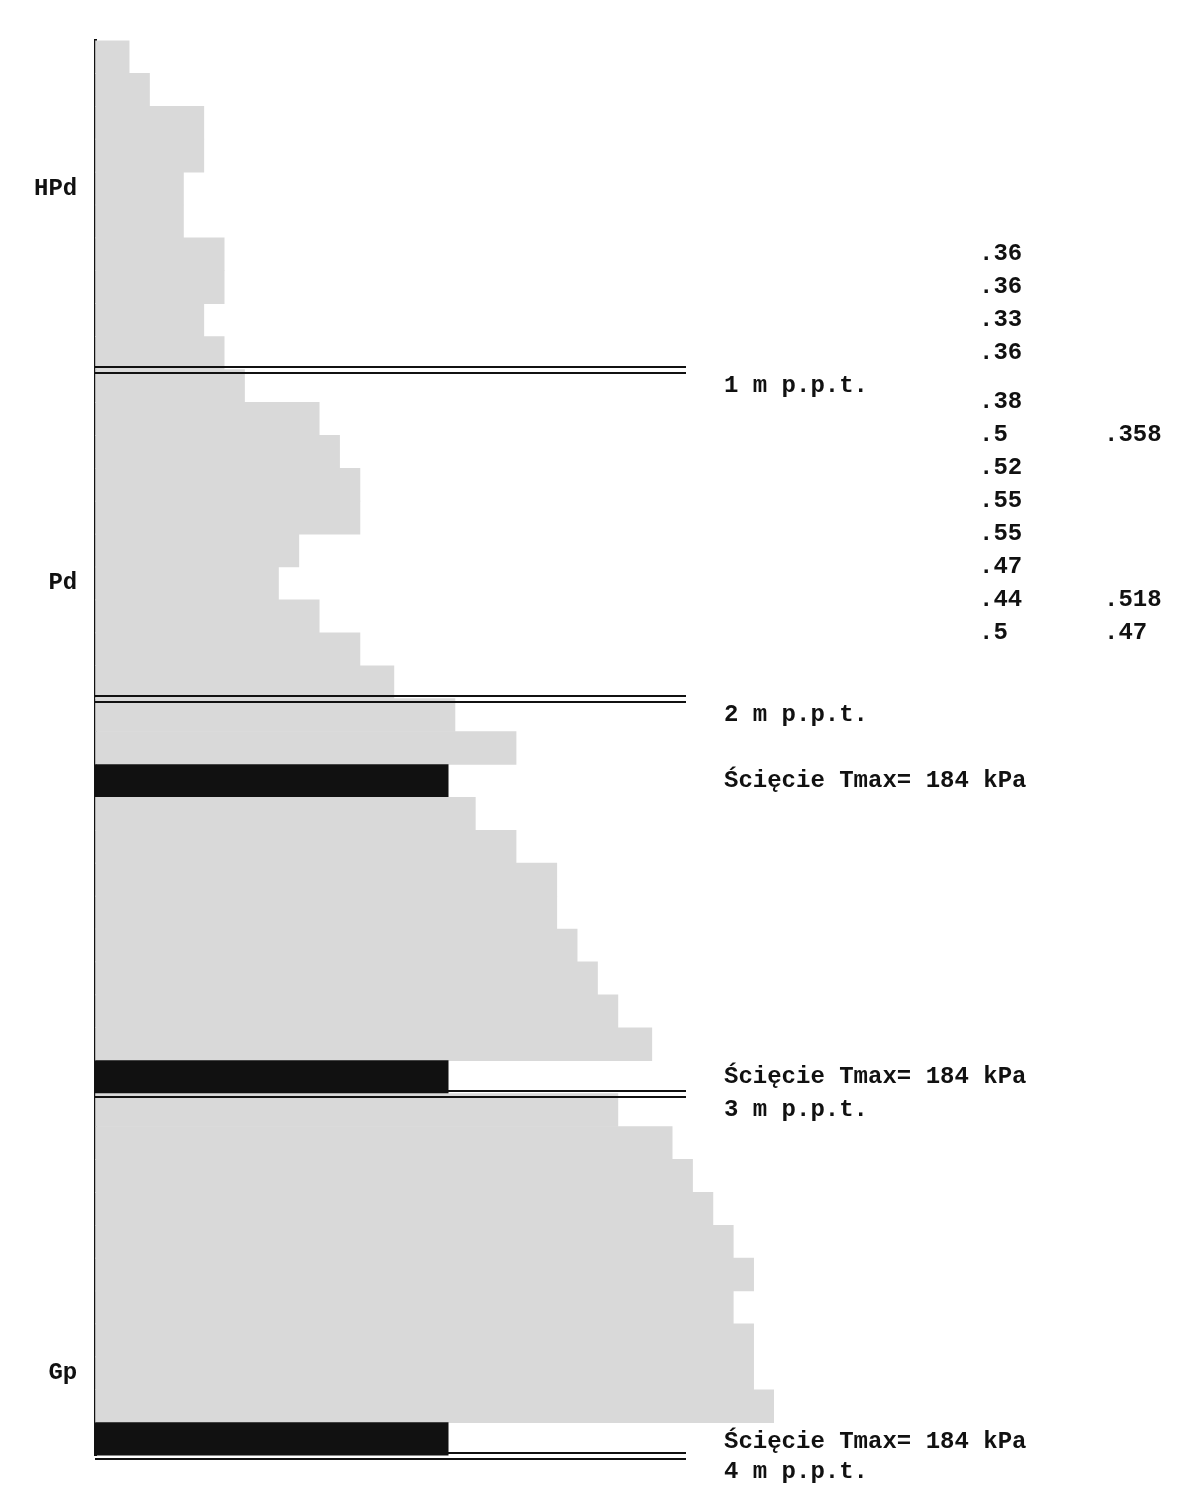 This screenshot has width=1182, height=1496. Describe the element at coordinates (1001, 320) in the screenshot. I see `text: .33` at that location.